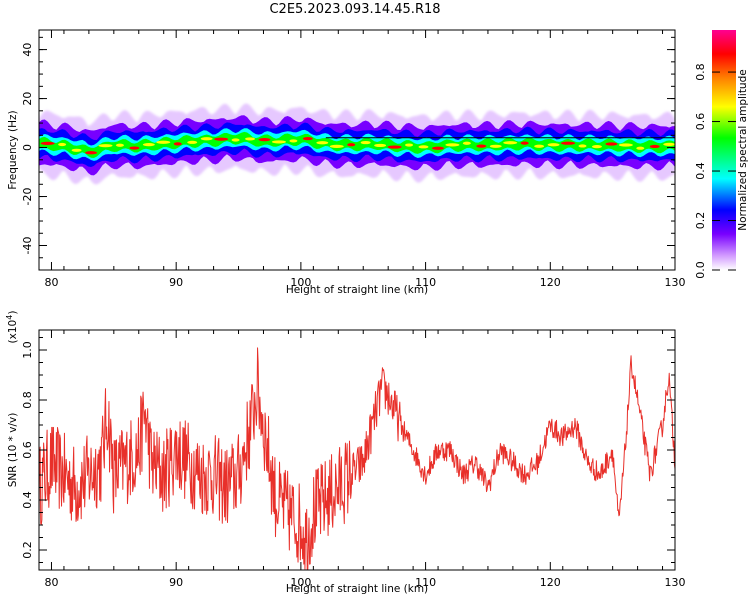 This screenshot has width=750, height=600. I want to click on snr-y-tick-label: 0.4, so click(27, 500).